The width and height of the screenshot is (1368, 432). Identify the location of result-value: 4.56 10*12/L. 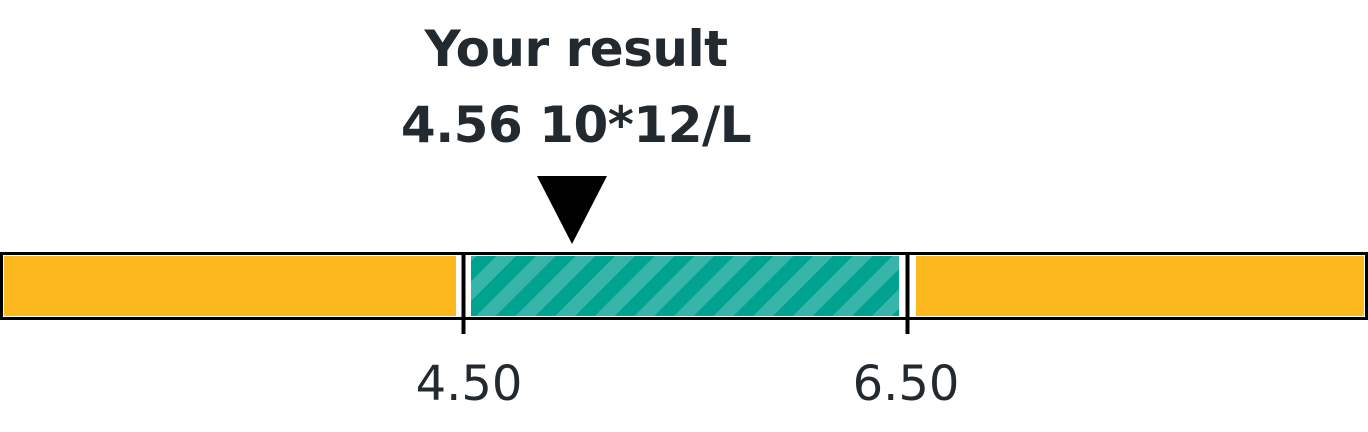
(576, 125).